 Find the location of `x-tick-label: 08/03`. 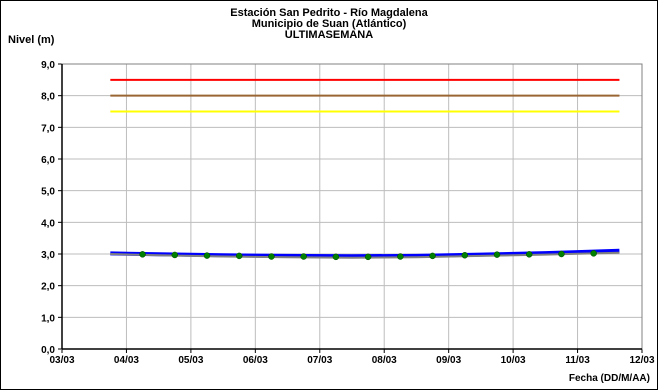

x-tick-label: 08/03 is located at coordinates (384, 360).